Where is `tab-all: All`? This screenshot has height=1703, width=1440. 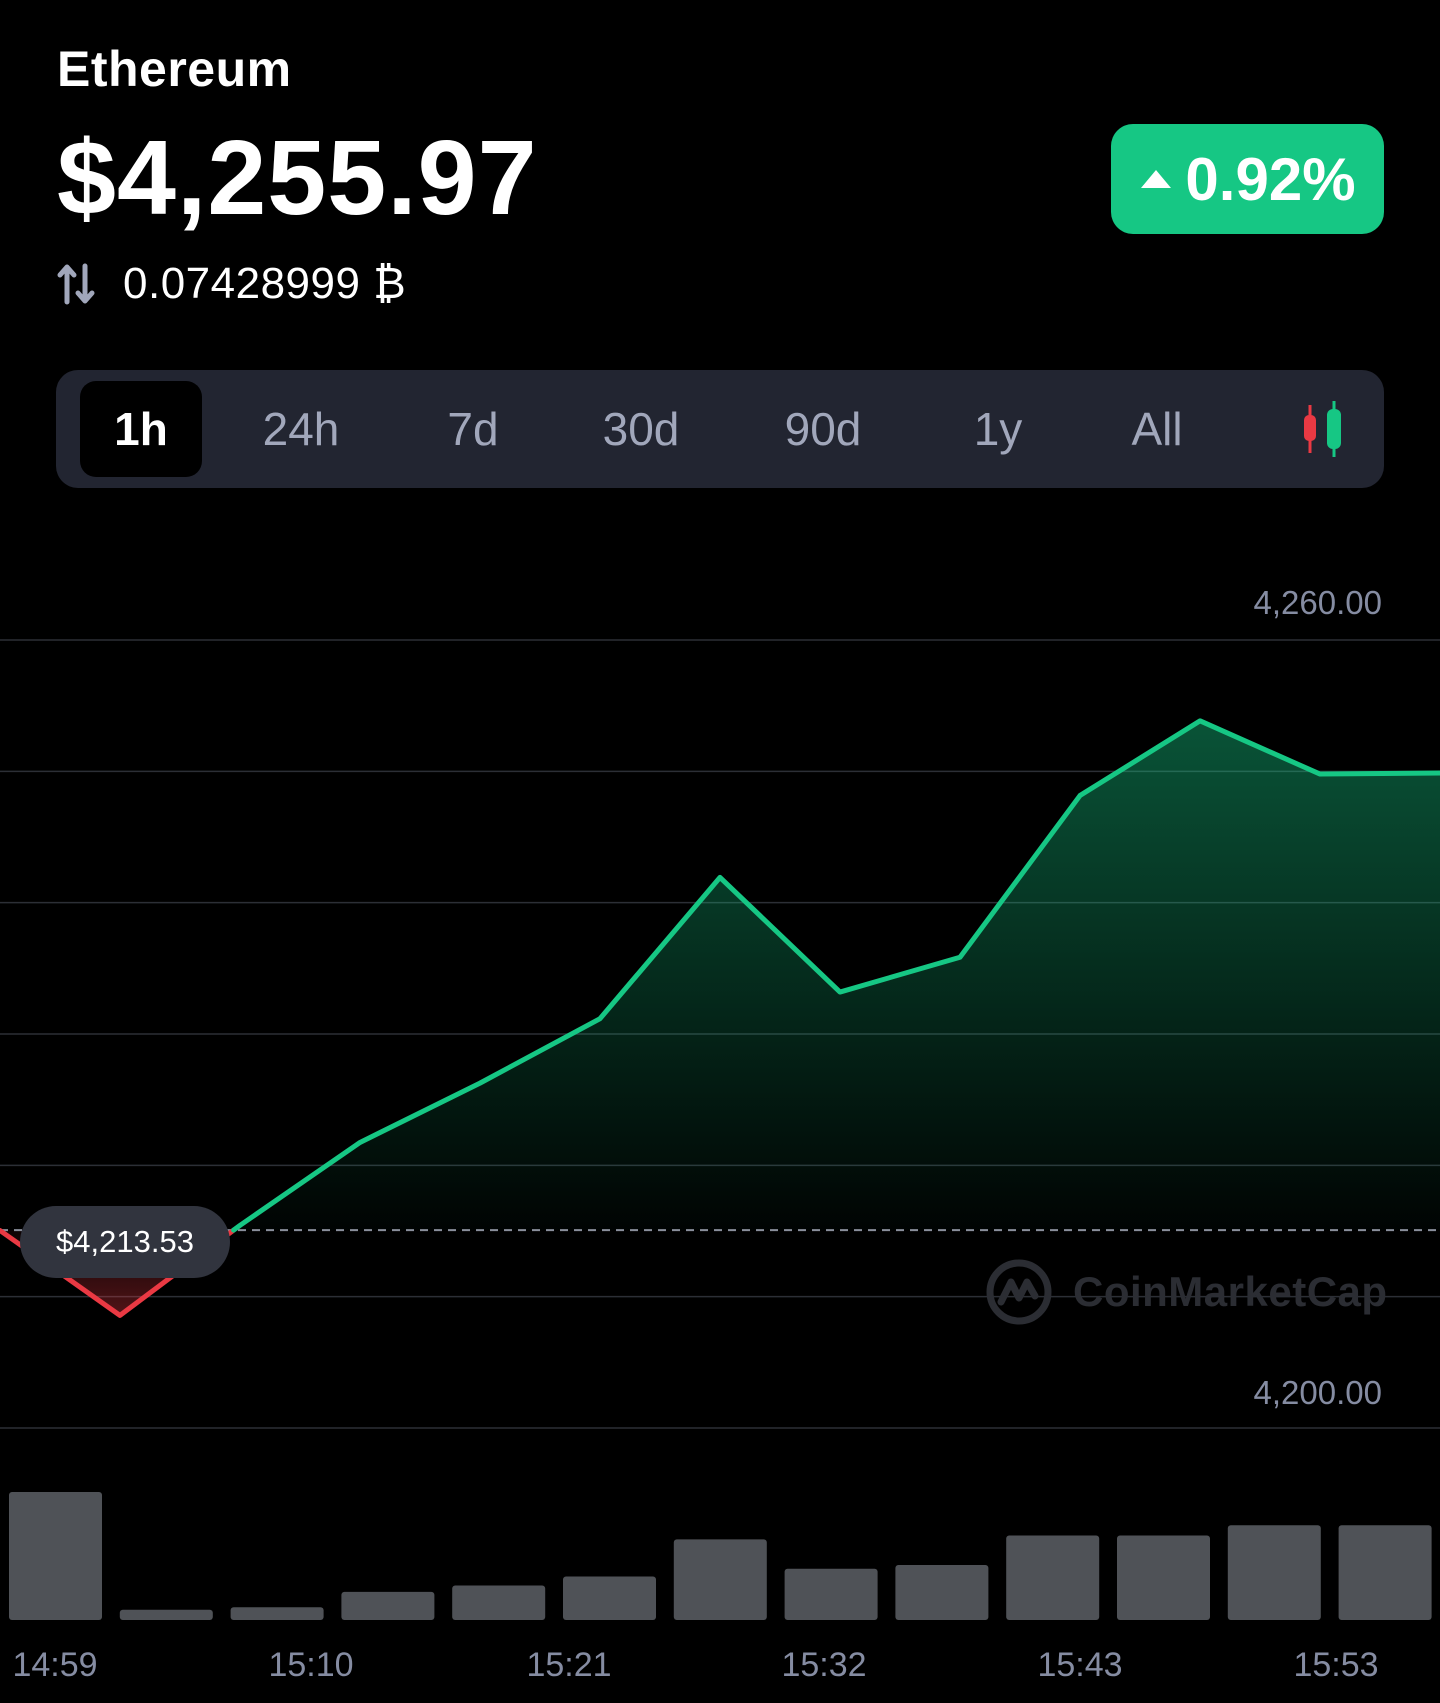 tab-all: All is located at coordinates (1157, 429).